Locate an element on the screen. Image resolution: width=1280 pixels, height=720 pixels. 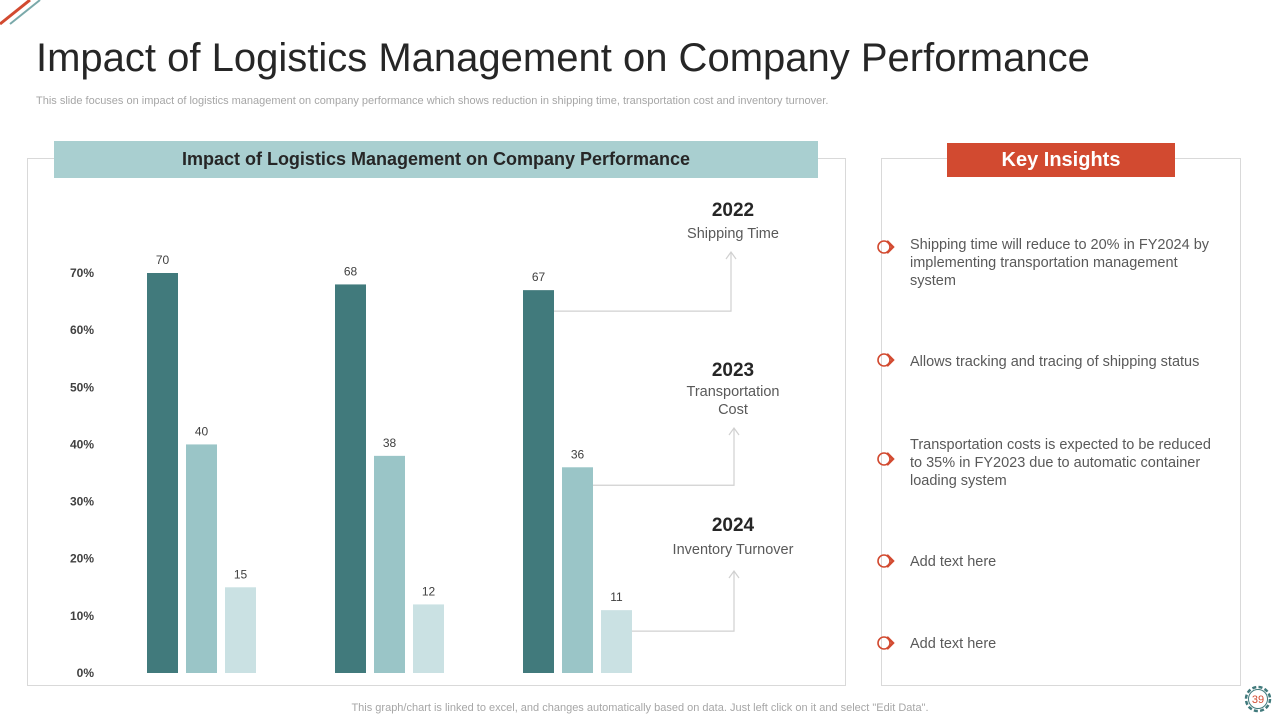
annotation-label: Inventory Turnover is located at coordinates (733, 550).